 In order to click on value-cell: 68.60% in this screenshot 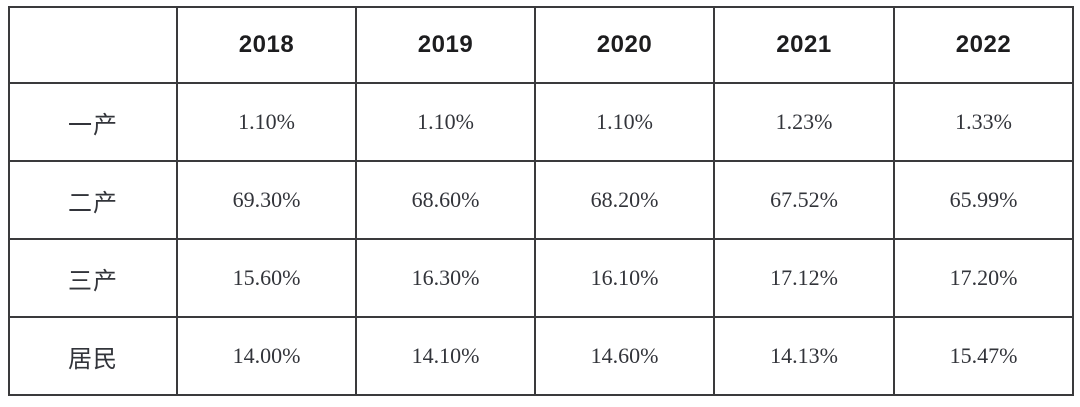, I will do `click(445, 200)`.